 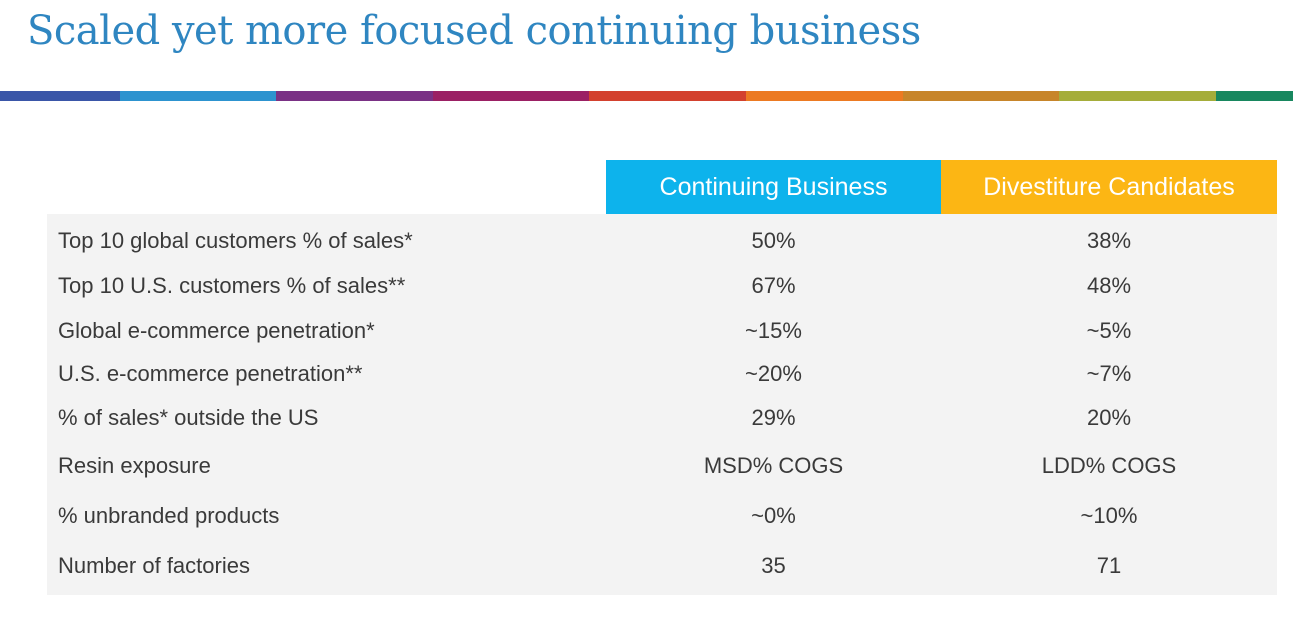 I want to click on continuing-value: ~20%, so click(x=773, y=373).